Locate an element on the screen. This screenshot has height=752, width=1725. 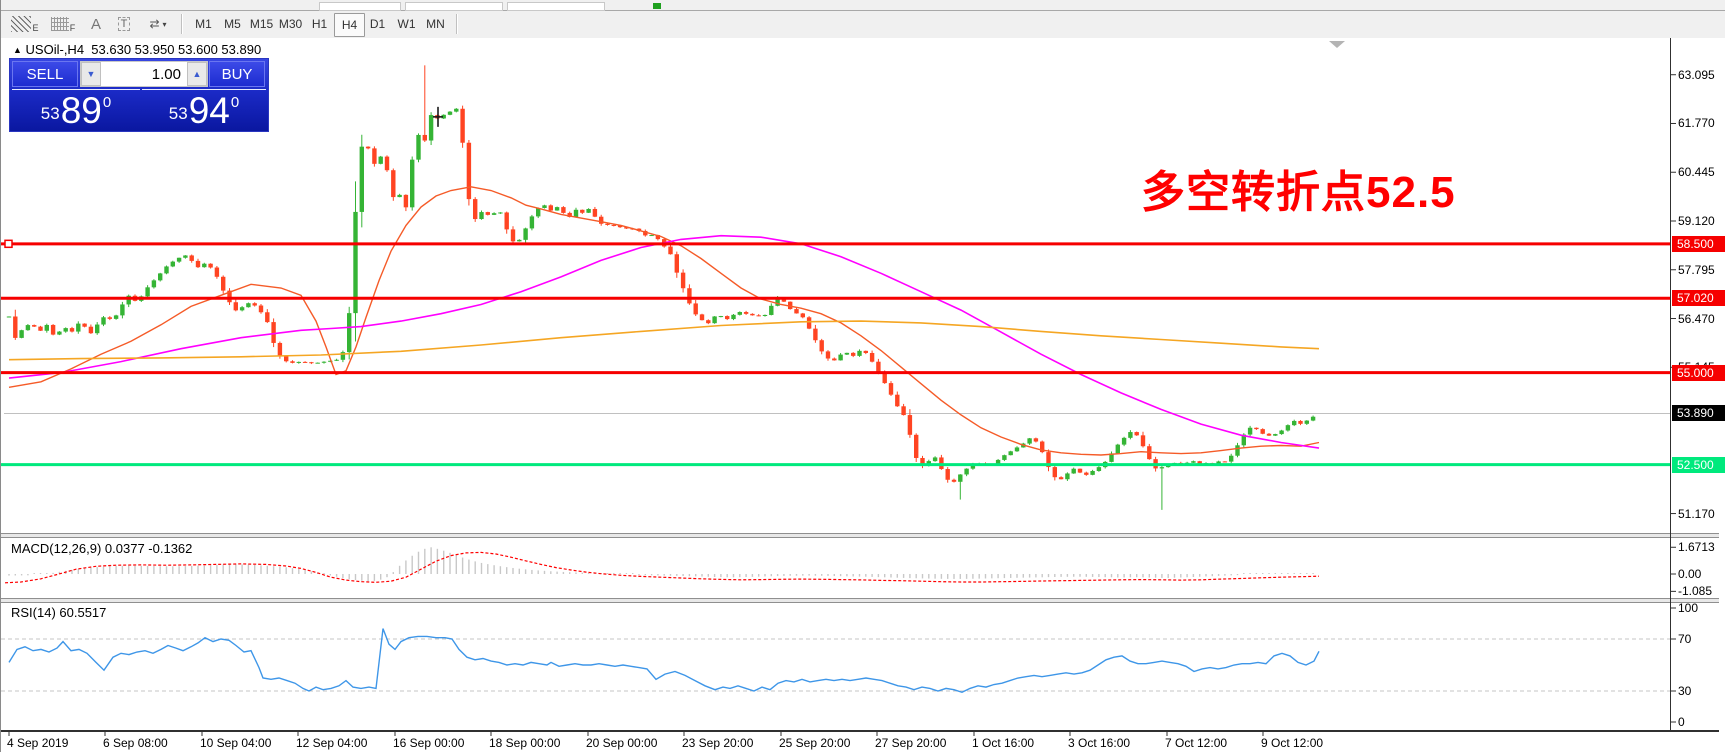
volume-up-button: ▲ is located at coordinates (197, 74).